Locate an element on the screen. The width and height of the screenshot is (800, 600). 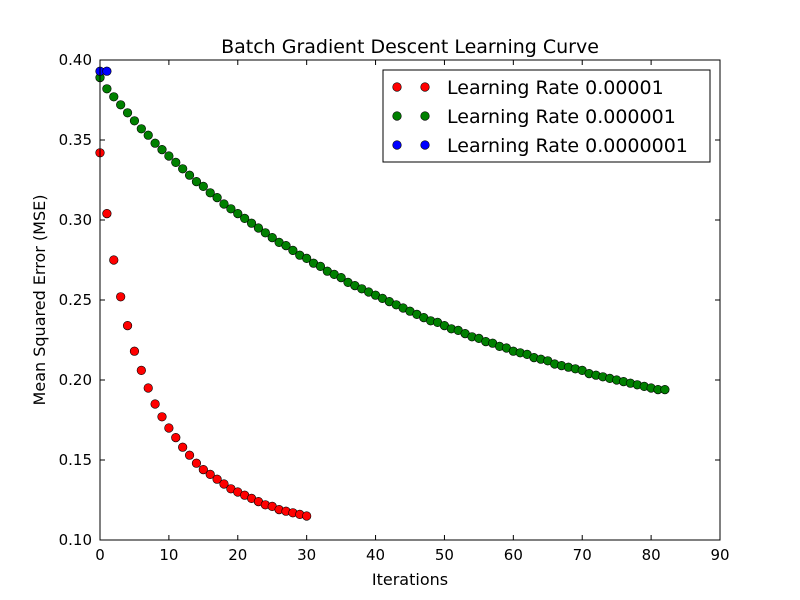
legend-label: Learning Rate 0.000001 is located at coordinates (561, 117).